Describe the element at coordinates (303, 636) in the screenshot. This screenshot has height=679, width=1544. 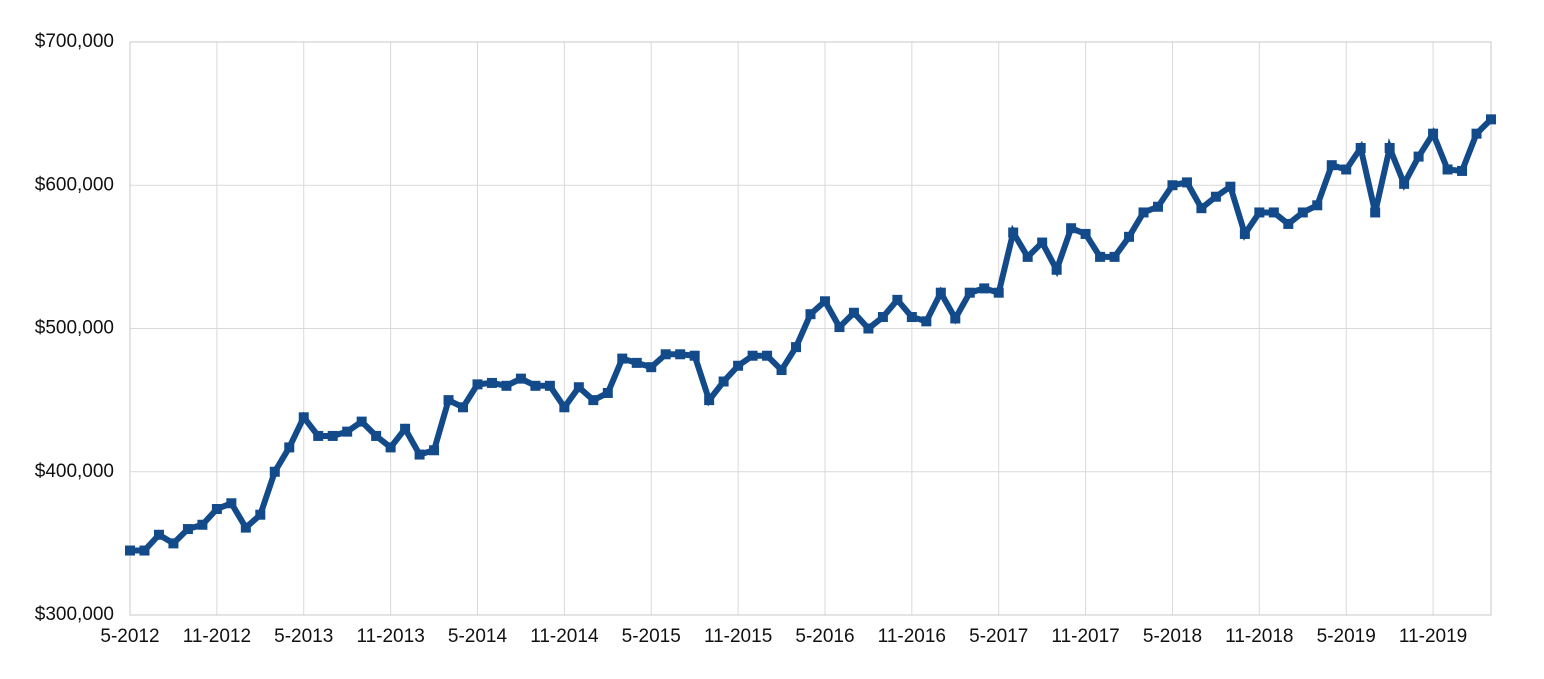
I see `x-tick-label: 5-2013` at that location.